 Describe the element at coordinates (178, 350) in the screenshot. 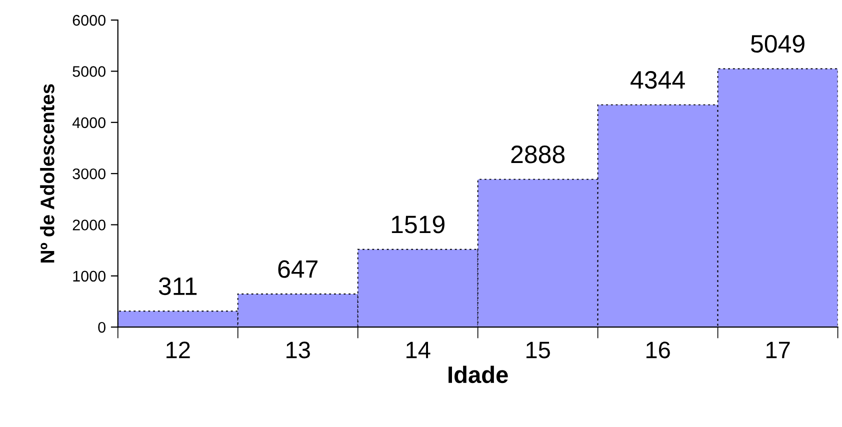

I see `x-tick-label: 12` at that location.